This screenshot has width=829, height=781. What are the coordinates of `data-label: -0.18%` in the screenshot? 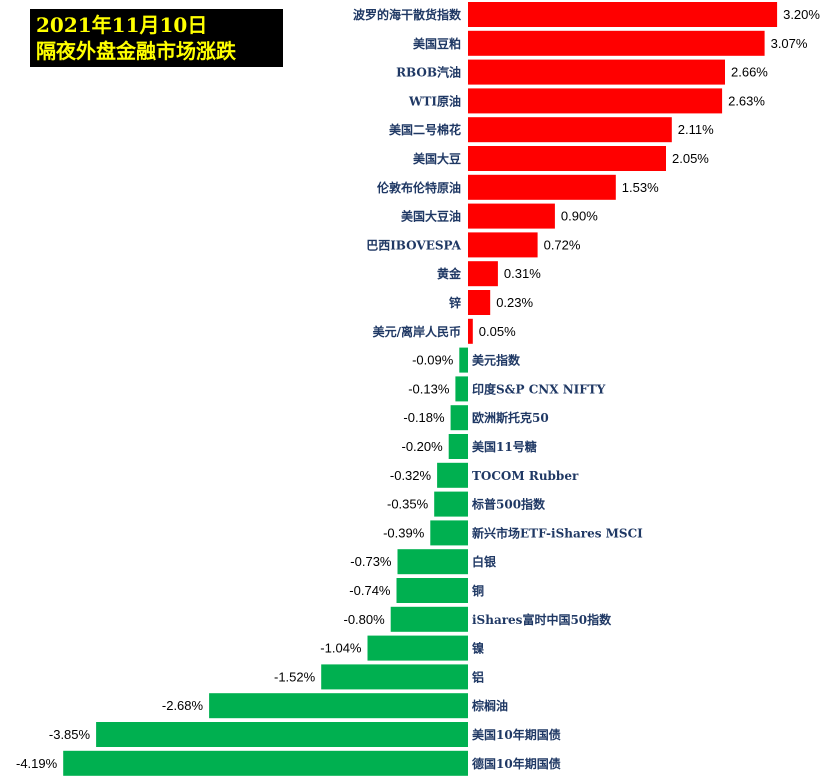 It's located at (424, 417).